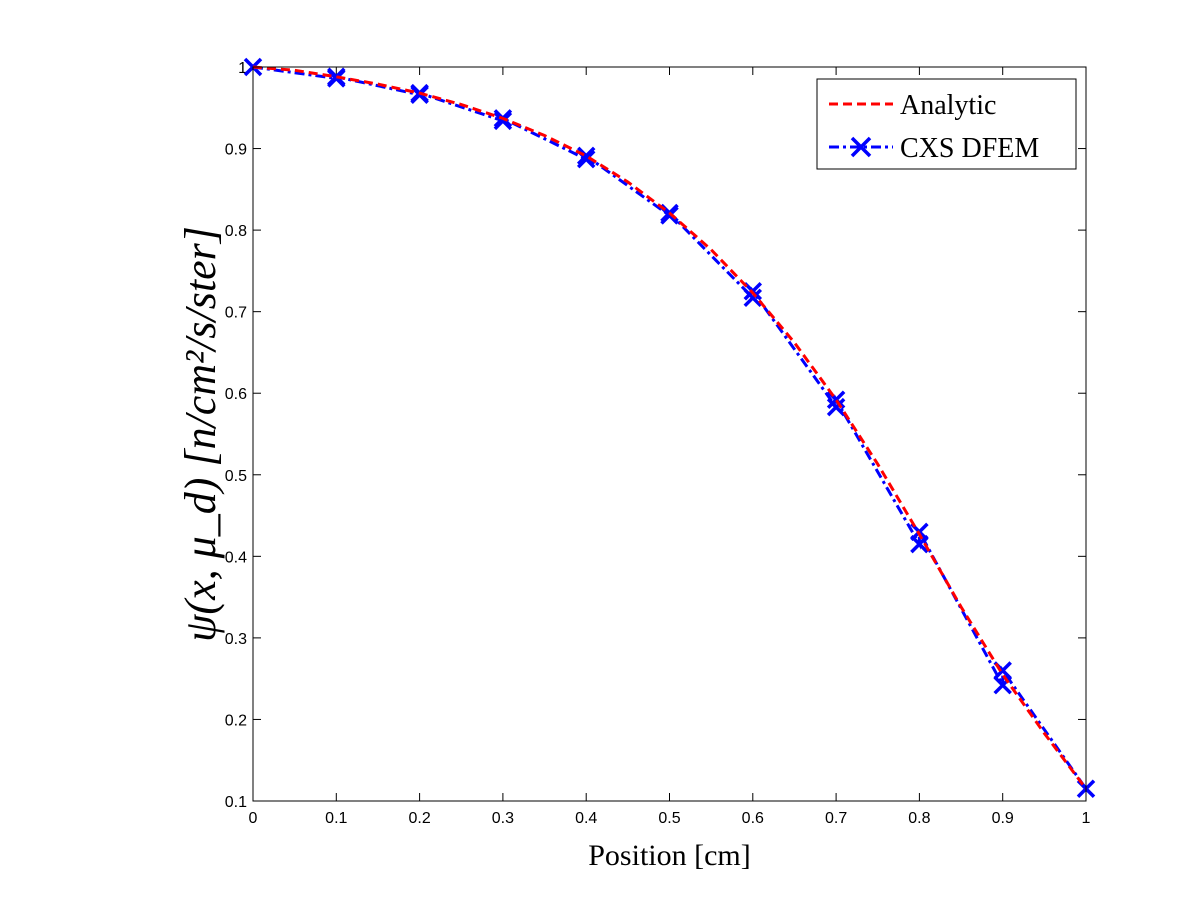 This screenshot has width=1200, height=900. What do you see at coordinates (236, 313) in the screenshot?
I see `y-tick-label: 0.7` at bounding box center [236, 313].